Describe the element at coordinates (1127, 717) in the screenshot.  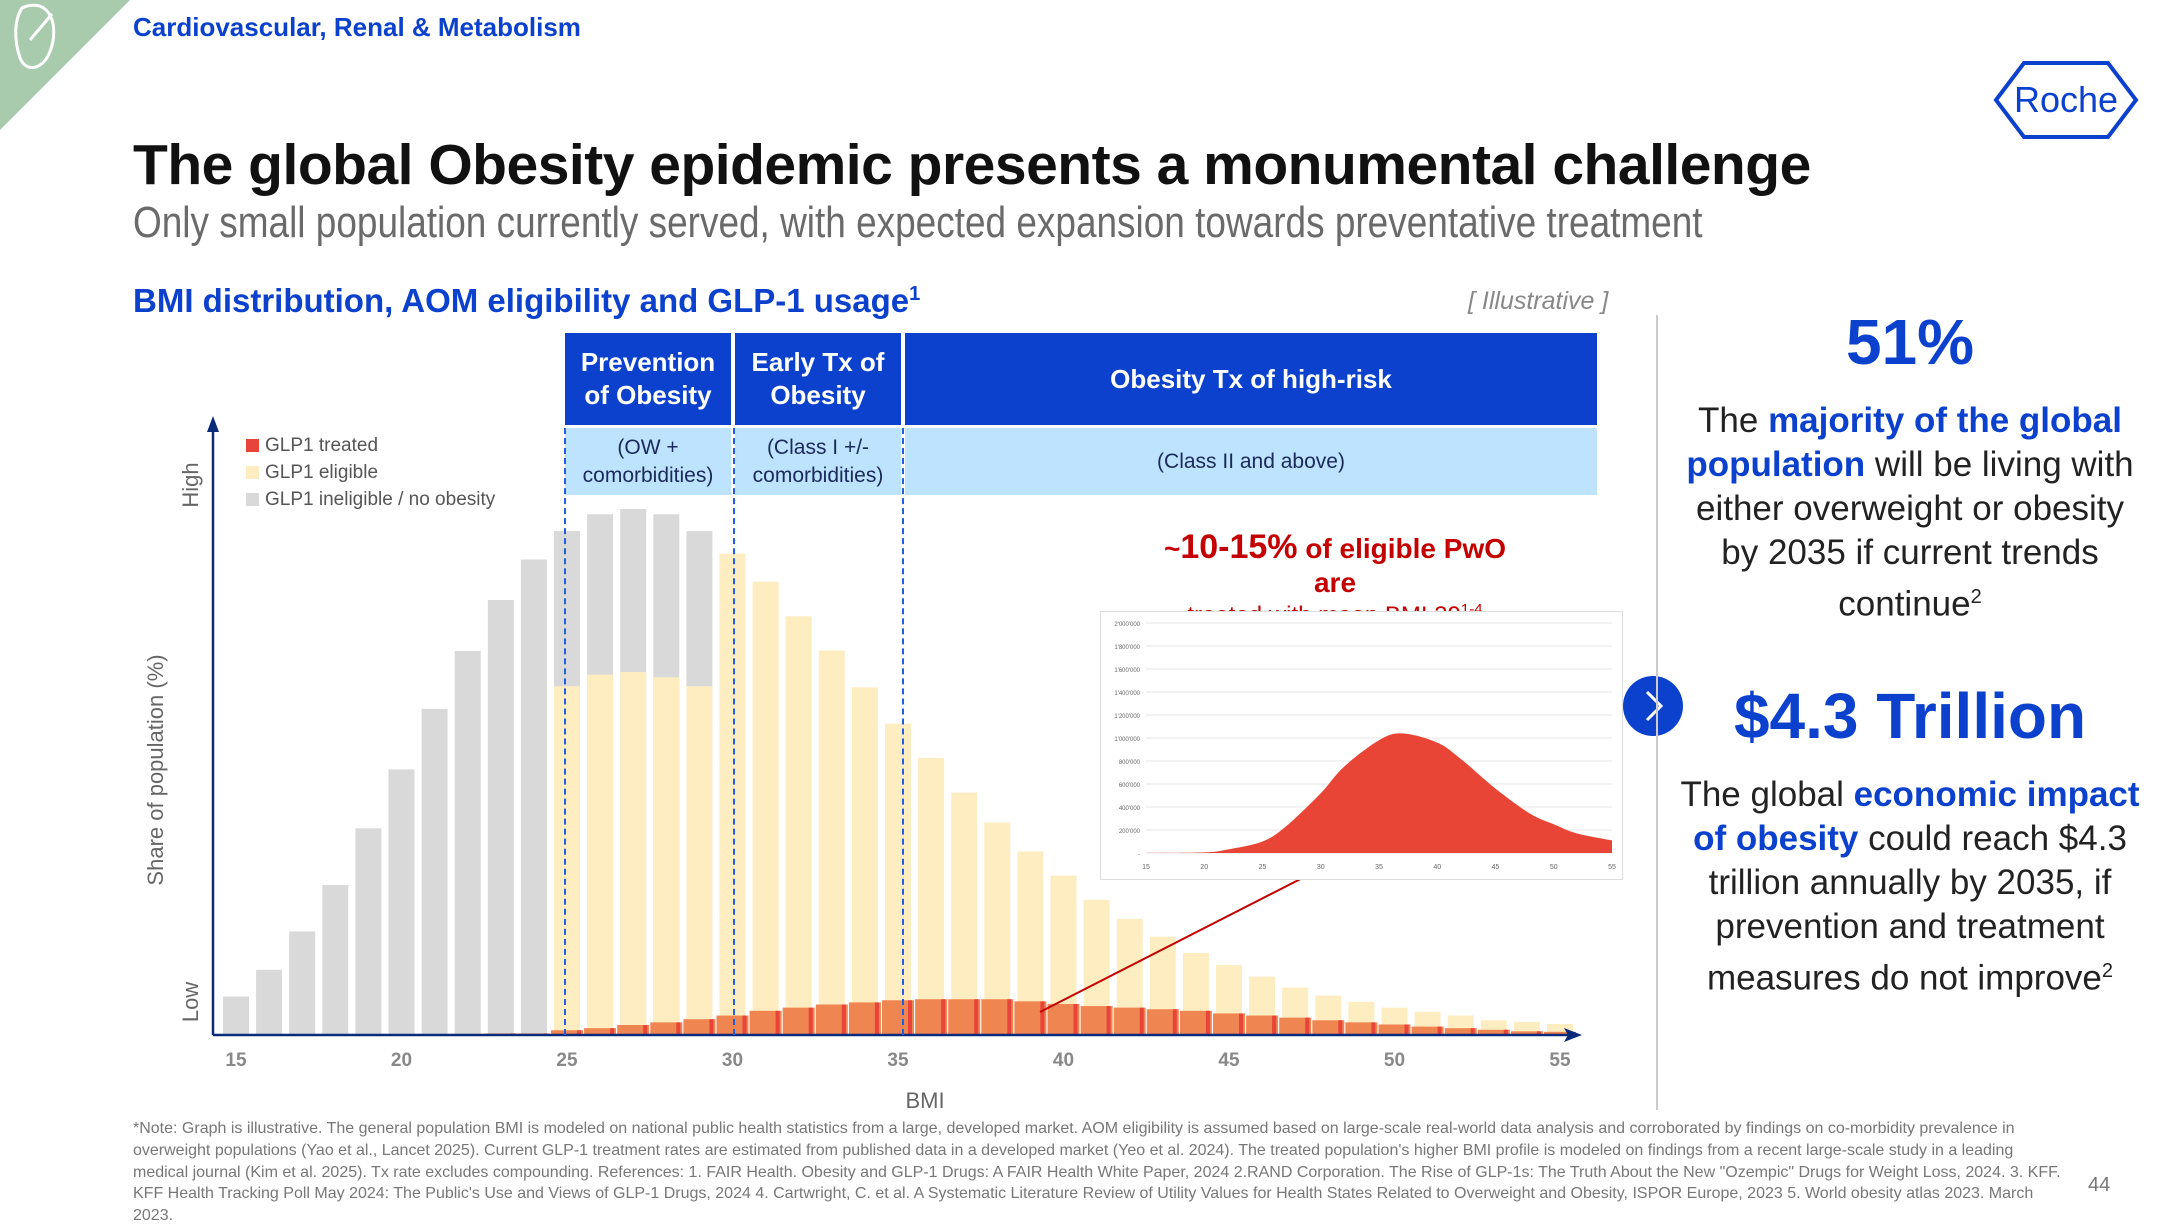
I see `inset-y-tick: 1'200'000` at that location.